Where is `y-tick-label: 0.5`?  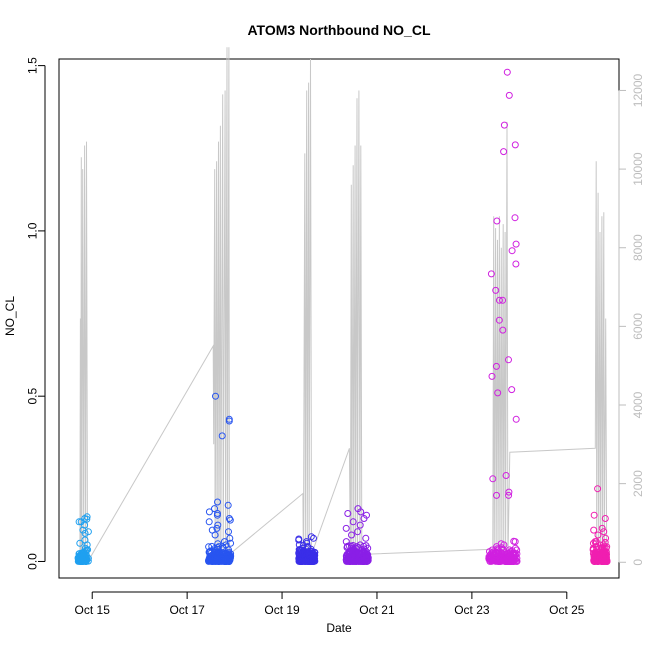 y-tick-label: 0.5 is located at coordinates (32, 396).